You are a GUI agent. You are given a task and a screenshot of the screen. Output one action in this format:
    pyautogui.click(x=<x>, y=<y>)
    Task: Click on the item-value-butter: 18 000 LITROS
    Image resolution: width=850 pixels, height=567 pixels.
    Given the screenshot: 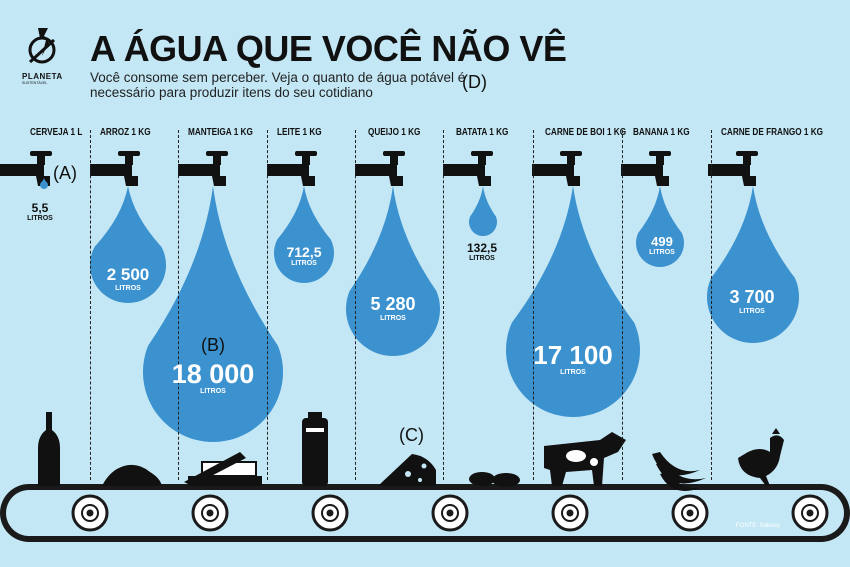 What is the action you would take?
    pyautogui.click(x=213, y=377)
    